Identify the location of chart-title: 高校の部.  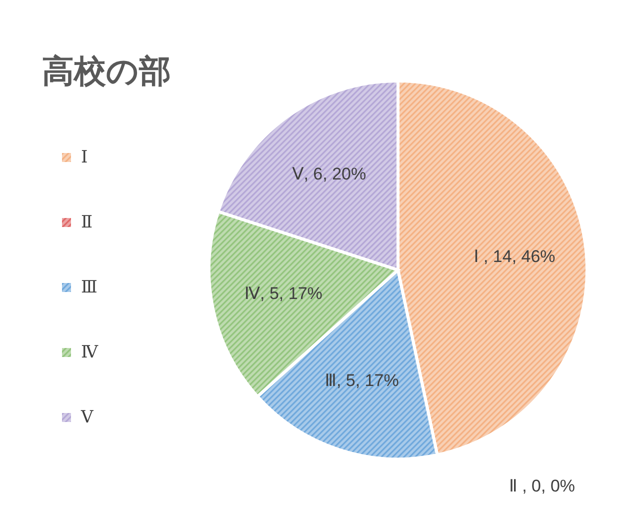
(106, 71).